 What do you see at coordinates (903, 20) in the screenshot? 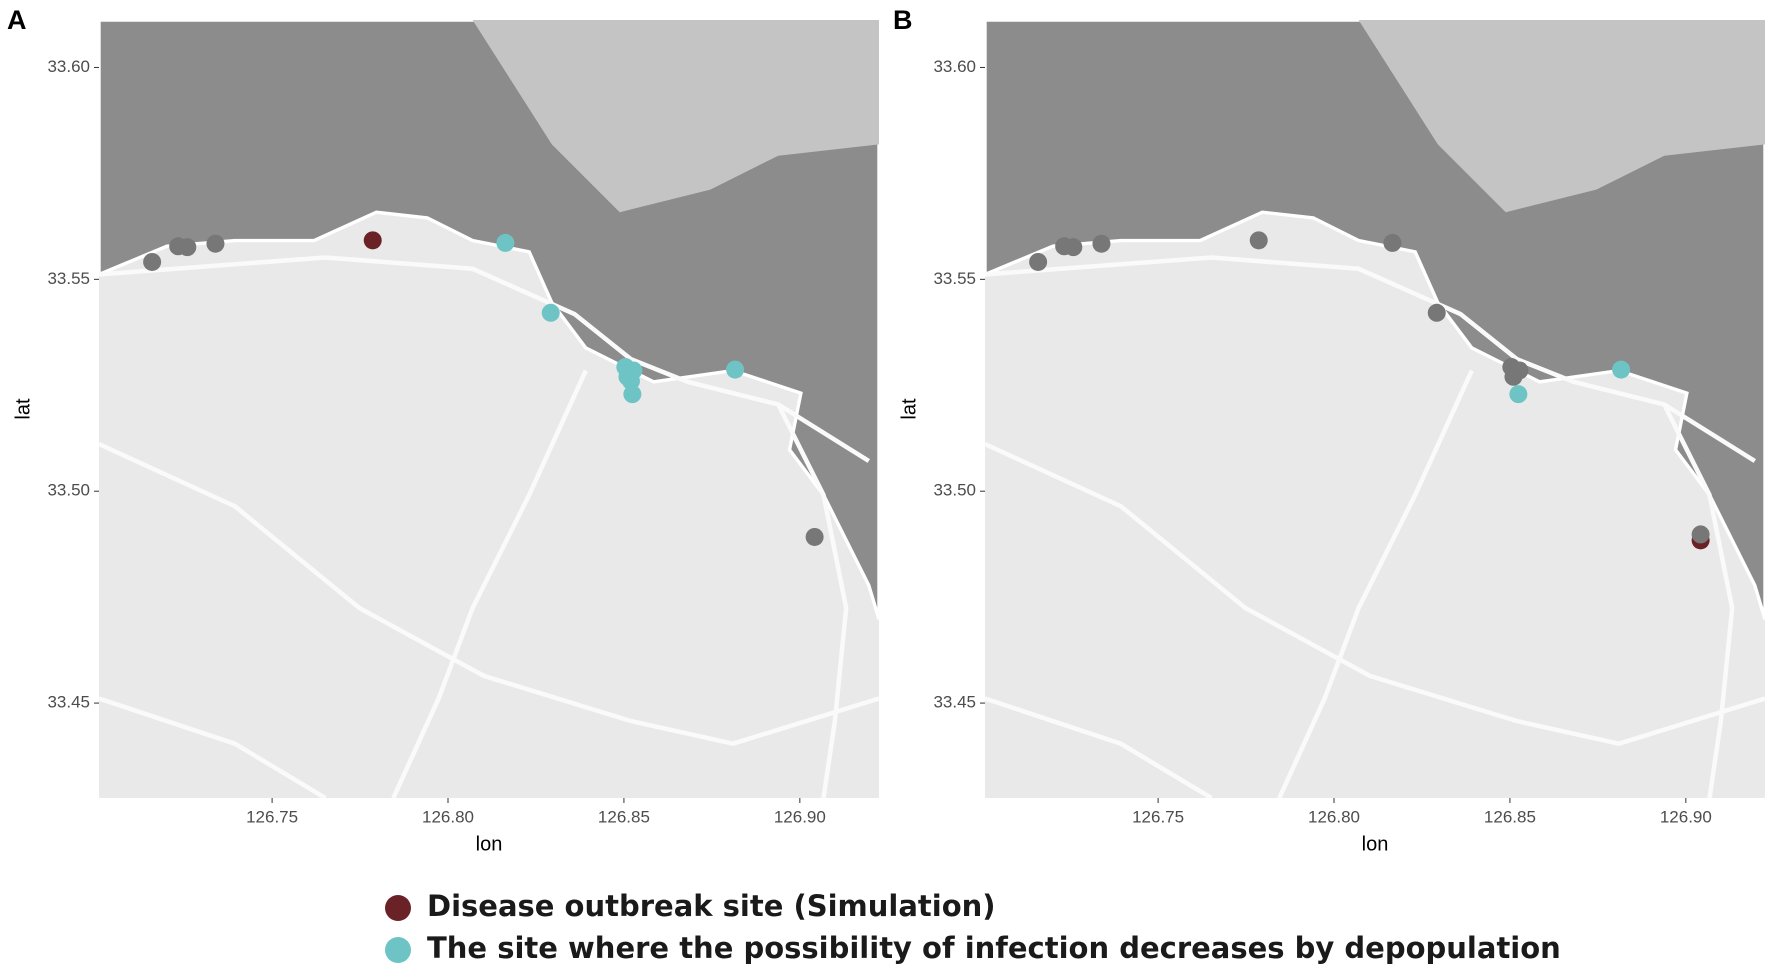
I see `panel-label: B` at bounding box center [903, 20].